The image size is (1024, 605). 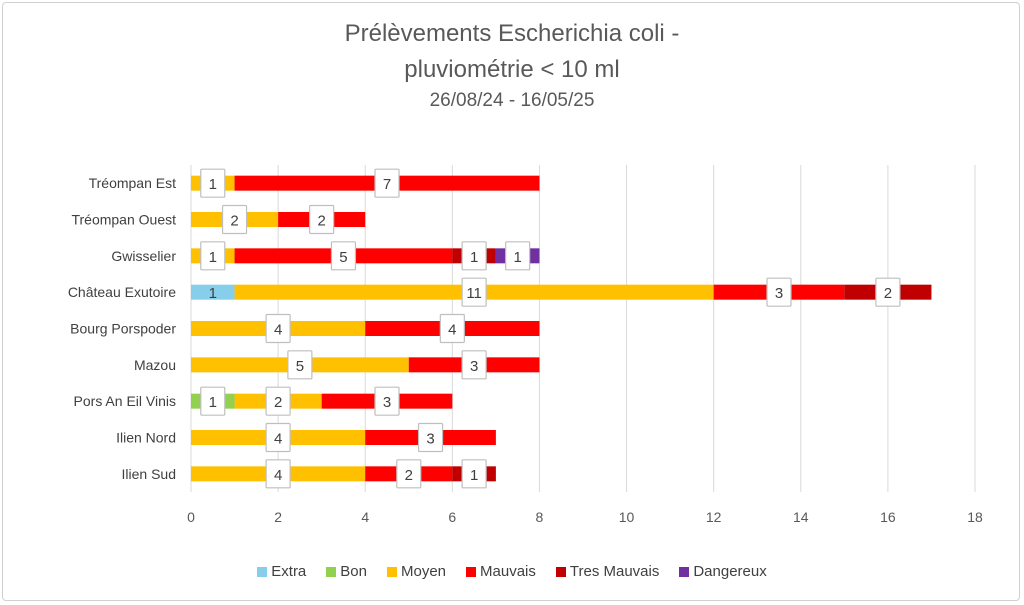 What do you see at coordinates (125, 401) in the screenshot?
I see `category-label: Pors An Eil Vinis` at bounding box center [125, 401].